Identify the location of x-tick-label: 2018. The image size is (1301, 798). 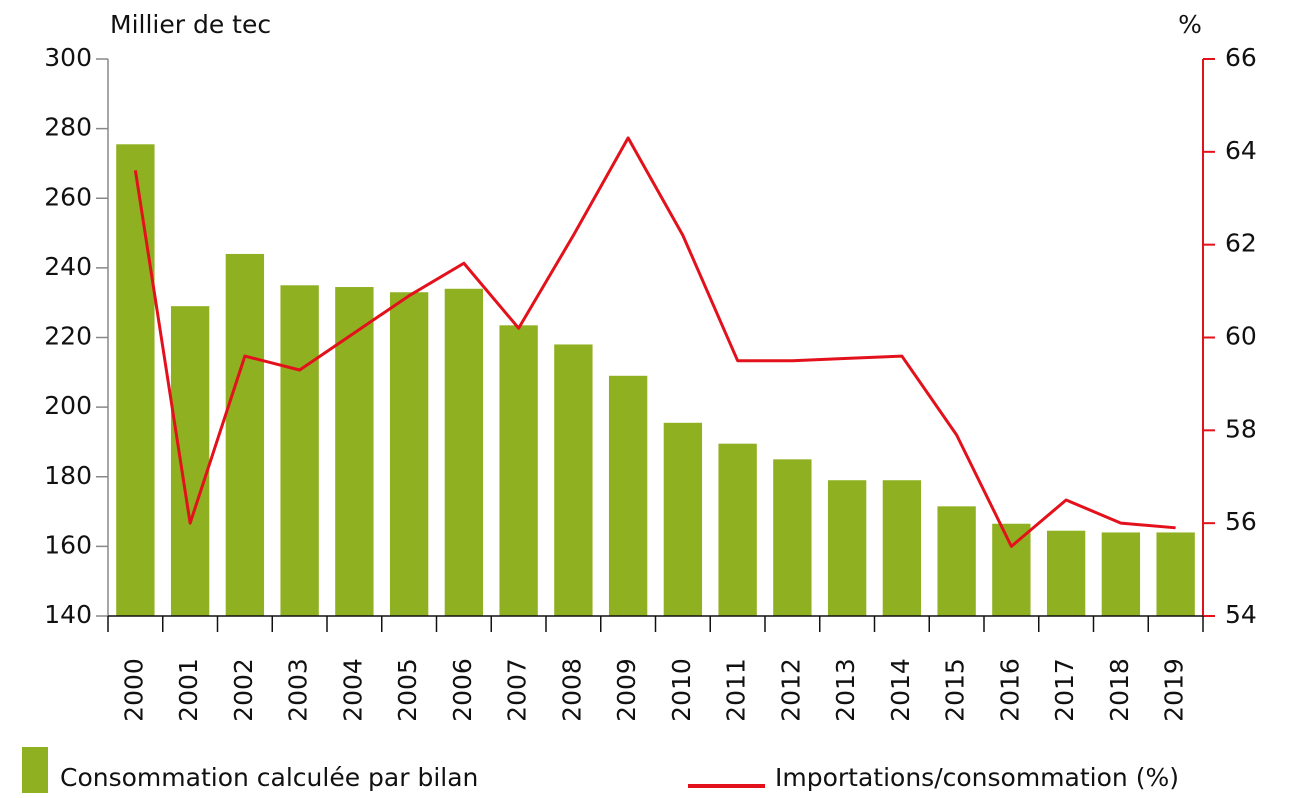
(1119, 690).